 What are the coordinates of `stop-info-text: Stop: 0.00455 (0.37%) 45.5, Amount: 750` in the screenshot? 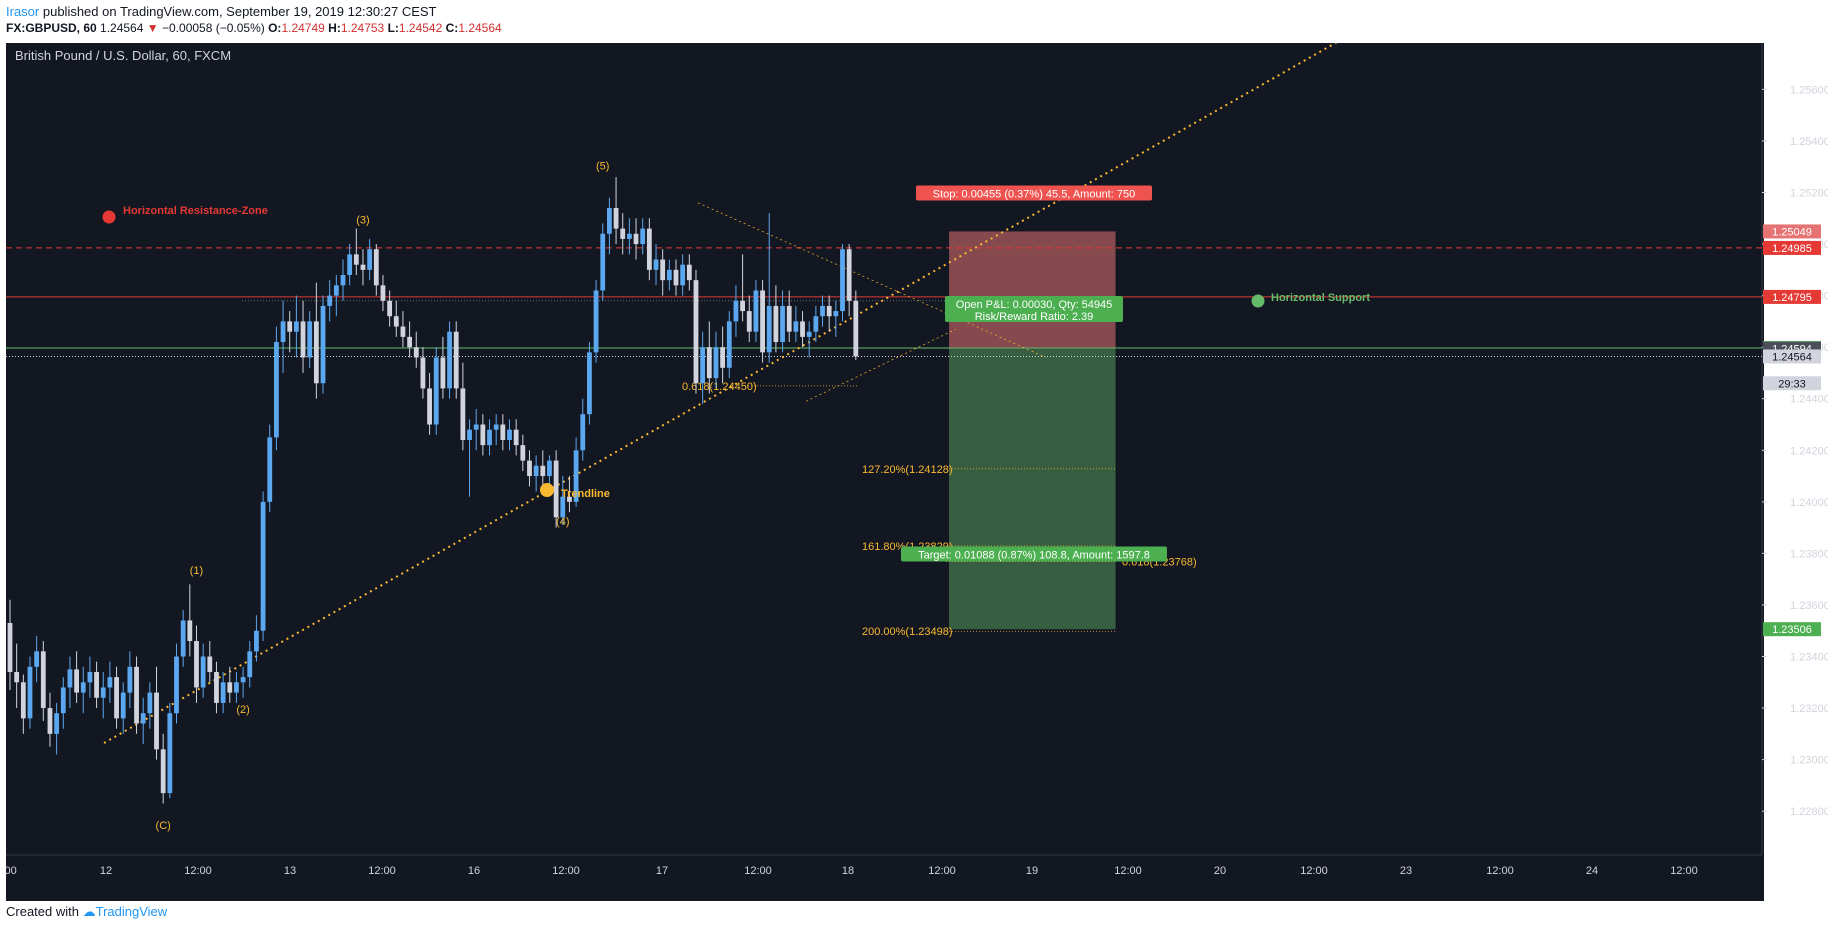 It's located at (1034, 195).